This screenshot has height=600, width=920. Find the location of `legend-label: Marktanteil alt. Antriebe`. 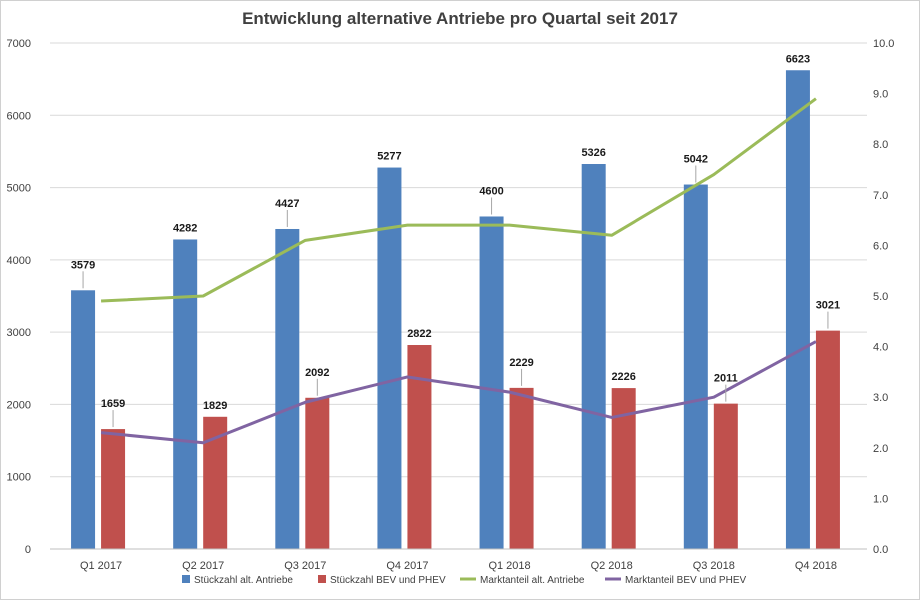

legend-label: Marktanteil alt. Antriebe is located at coordinates (532, 580).